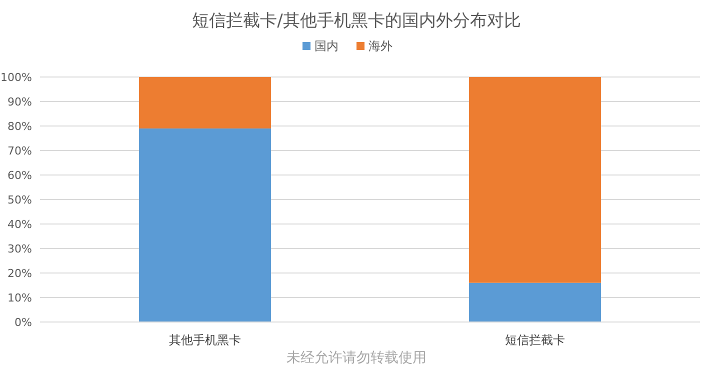 Image resolution: width=713 pixels, height=380 pixels. I want to click on y-tick-label: 100%, so click(16, 77).